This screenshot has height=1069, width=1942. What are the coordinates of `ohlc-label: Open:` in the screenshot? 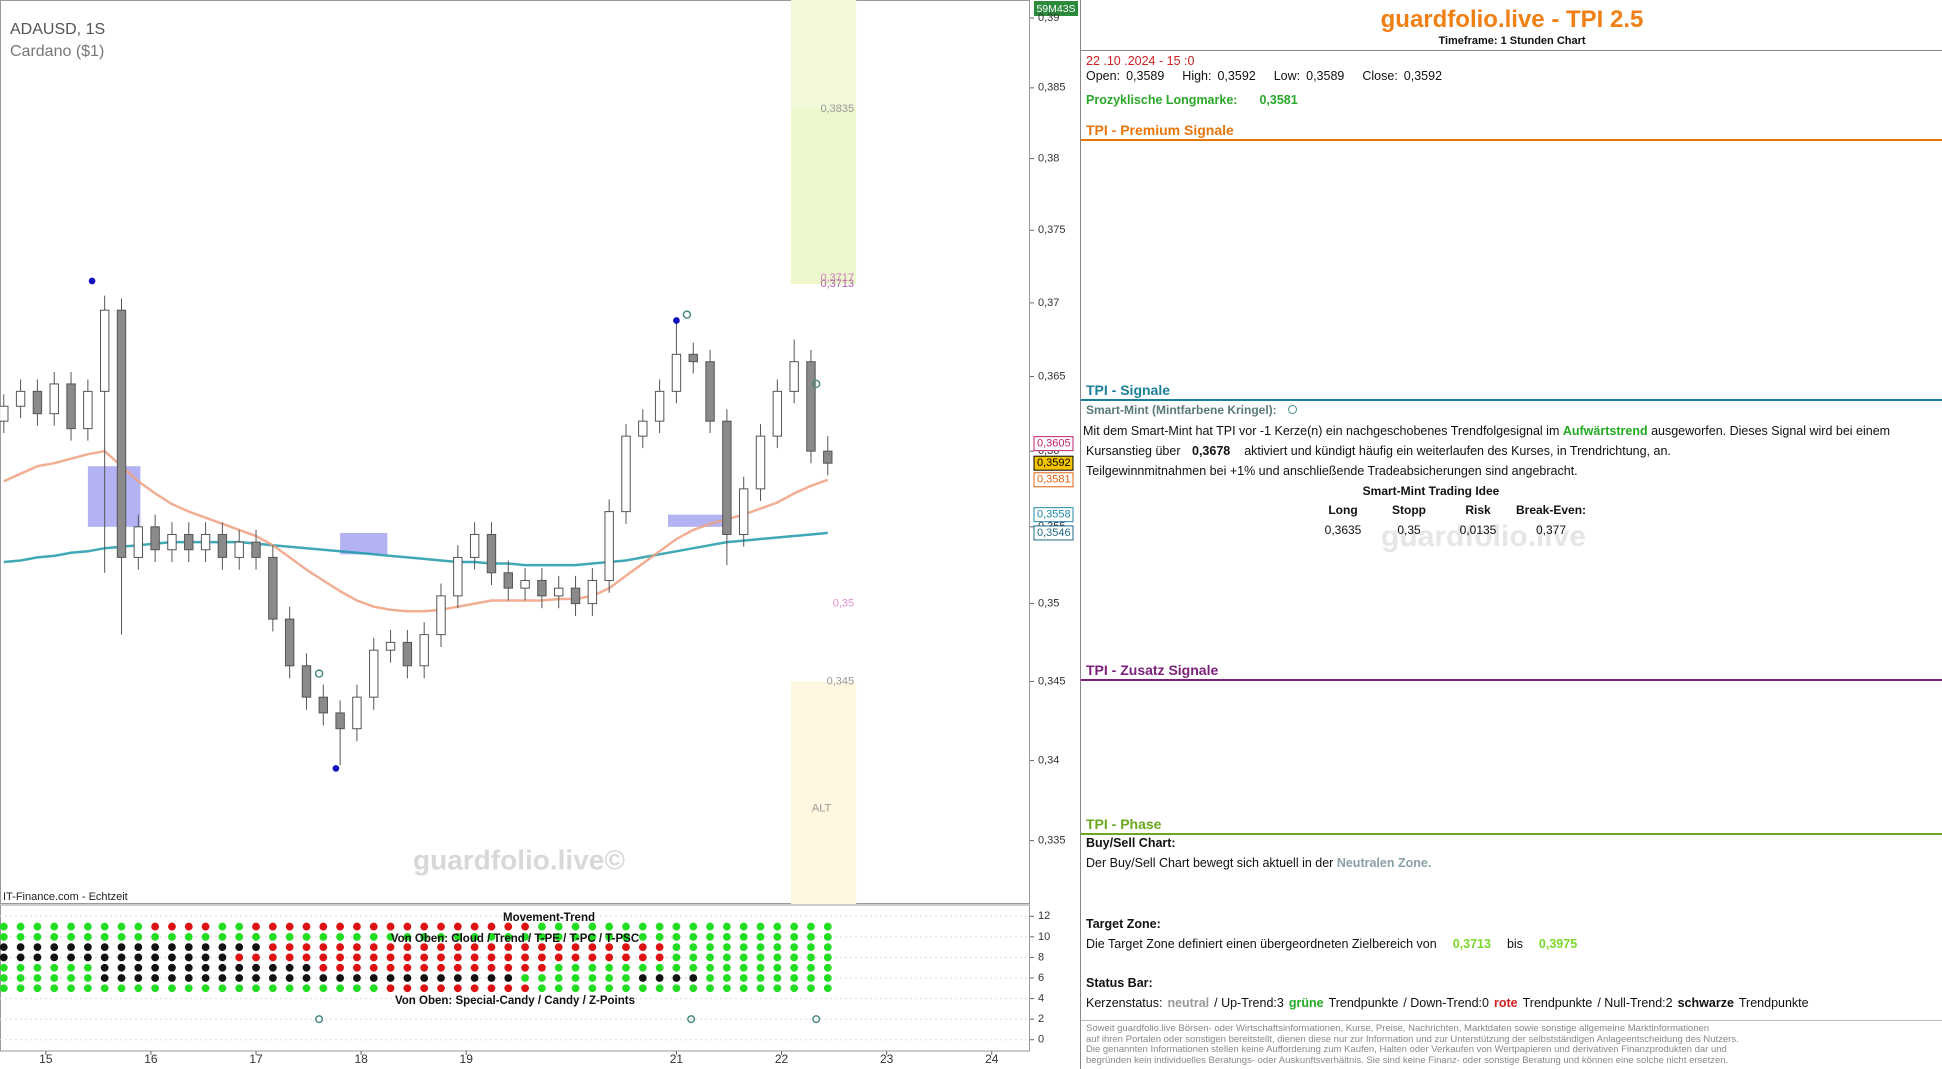 It's located at (1103, 76).